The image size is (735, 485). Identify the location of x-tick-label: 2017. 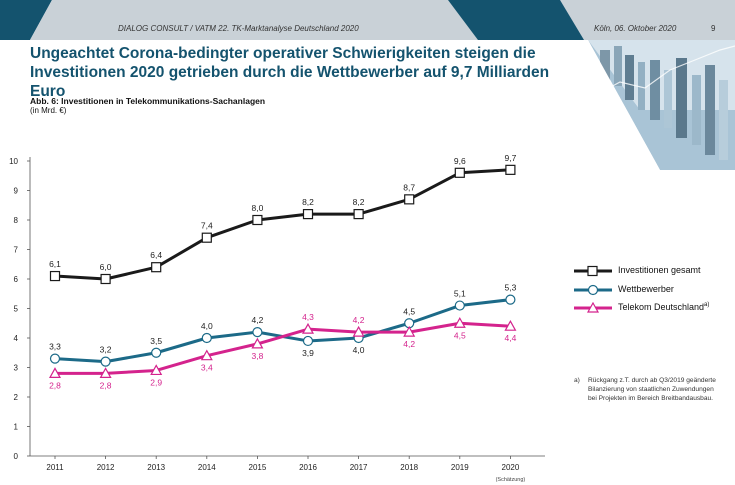
(359, 467).